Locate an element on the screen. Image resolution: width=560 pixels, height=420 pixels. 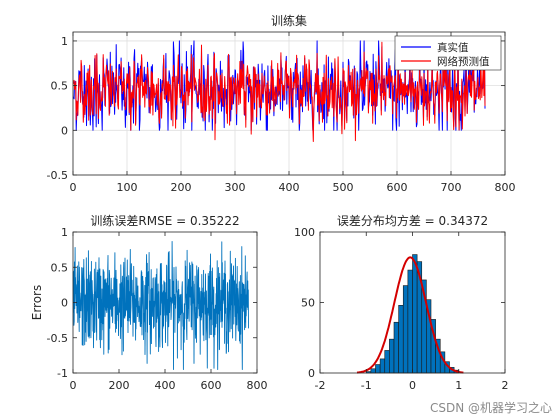
error-distribution-ytick-label: 0 is located at coordinates (311, 373).